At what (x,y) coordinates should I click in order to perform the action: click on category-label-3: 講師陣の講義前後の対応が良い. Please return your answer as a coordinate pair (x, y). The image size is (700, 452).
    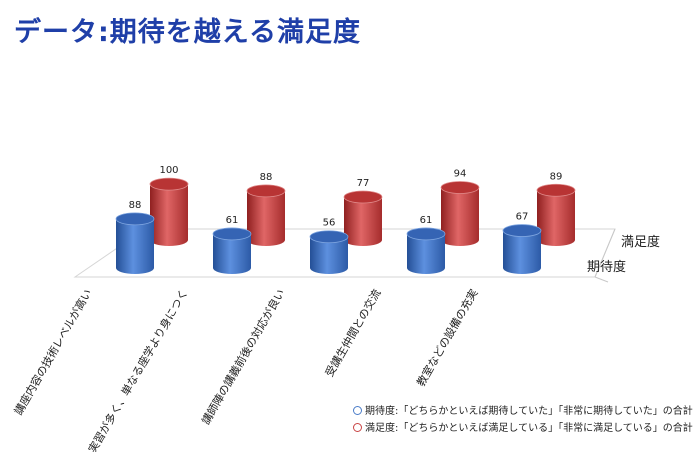
    Looking at the image, I should click on (242, 357).